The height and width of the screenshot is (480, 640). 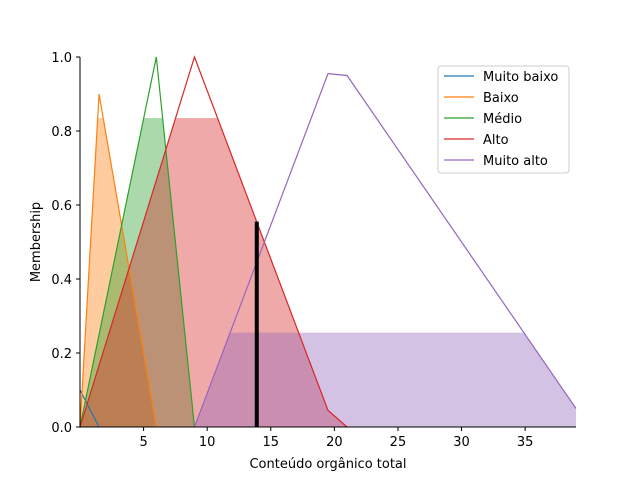 I want to click on line-muito-baixo, so click(x=89, y=408).